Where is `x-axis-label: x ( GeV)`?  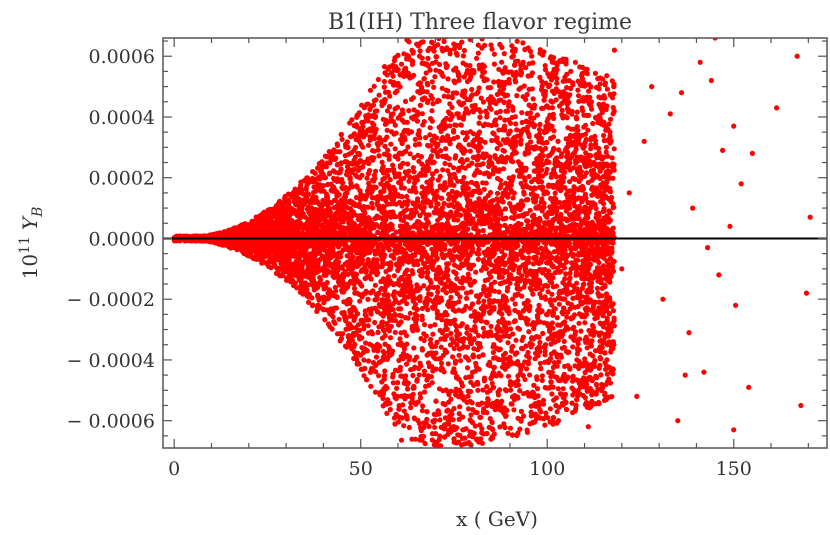
x-axis-label: x ( GeV) is located at coordinates (497, 519).